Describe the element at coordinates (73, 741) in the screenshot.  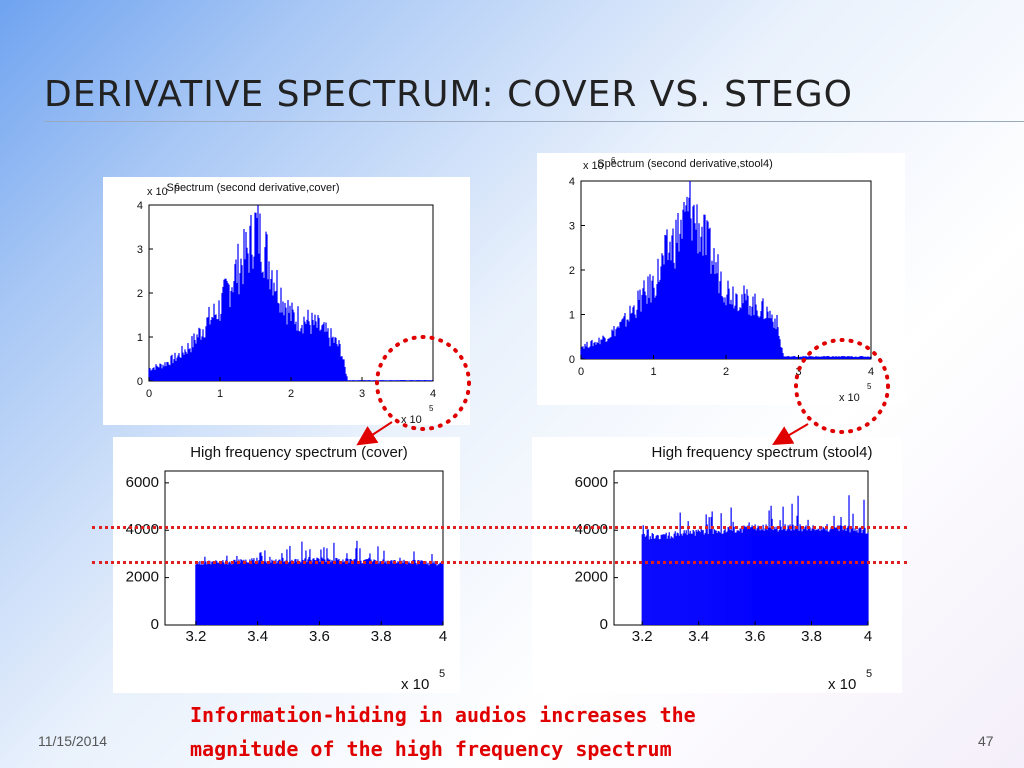
I see `footer-date: 11/15/2014` at that location.